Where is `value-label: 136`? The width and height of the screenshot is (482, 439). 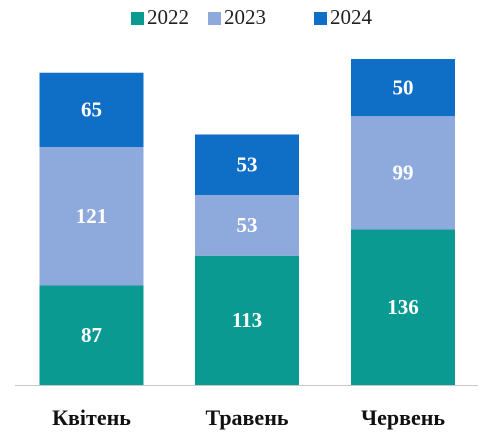 value-label: 136 is located at coordinates (403, 307).